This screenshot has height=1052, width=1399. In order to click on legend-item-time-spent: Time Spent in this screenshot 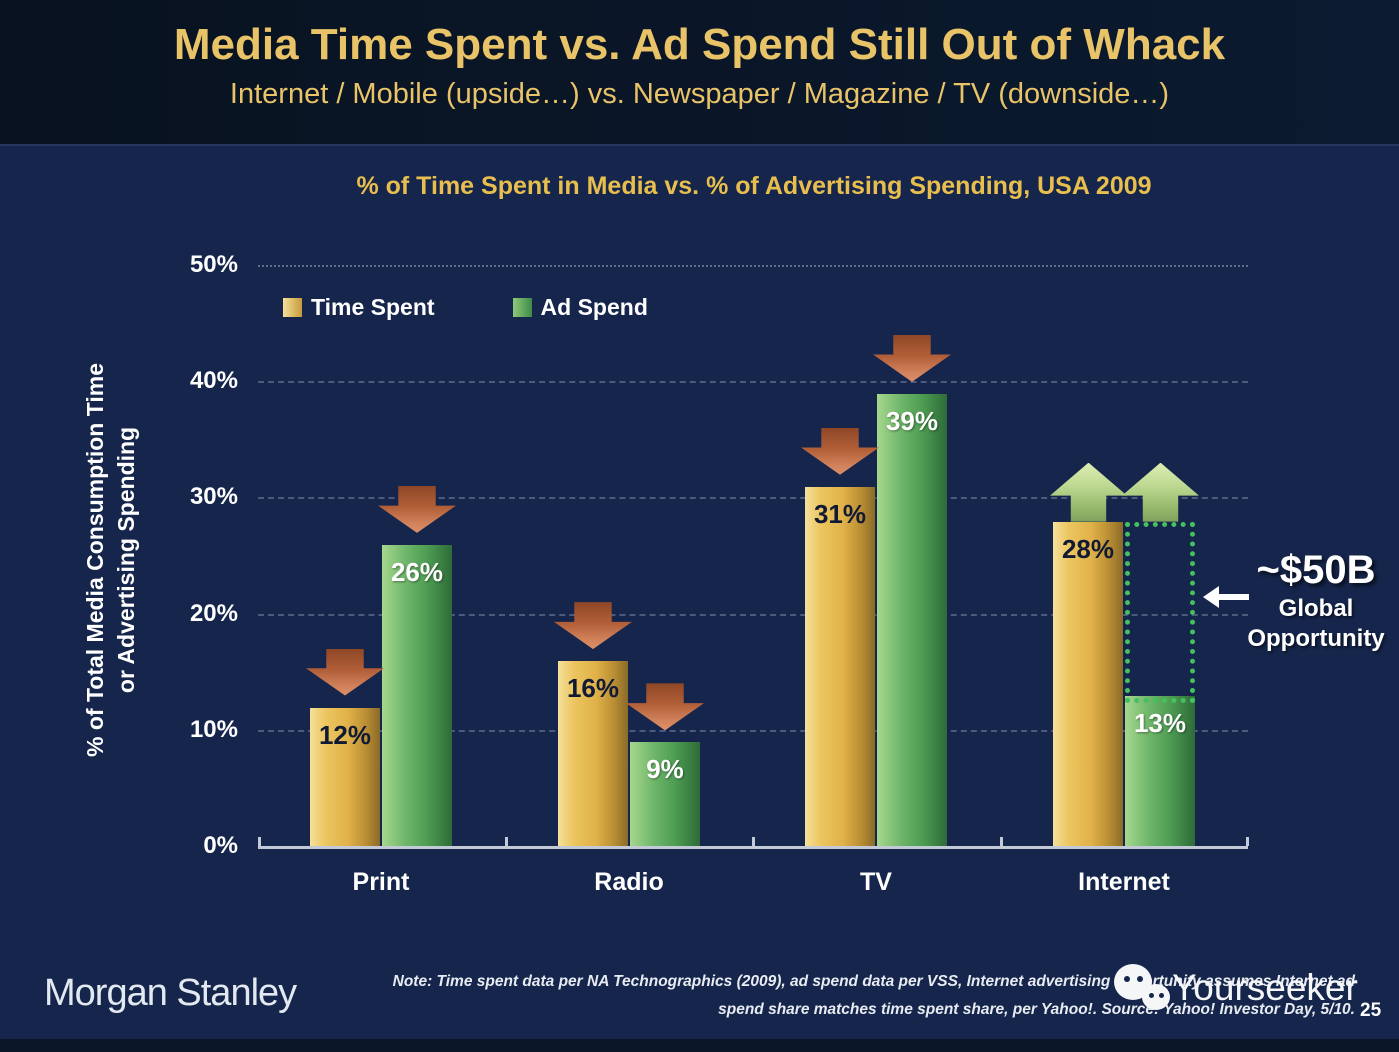, I will do `click(359, 307)`.